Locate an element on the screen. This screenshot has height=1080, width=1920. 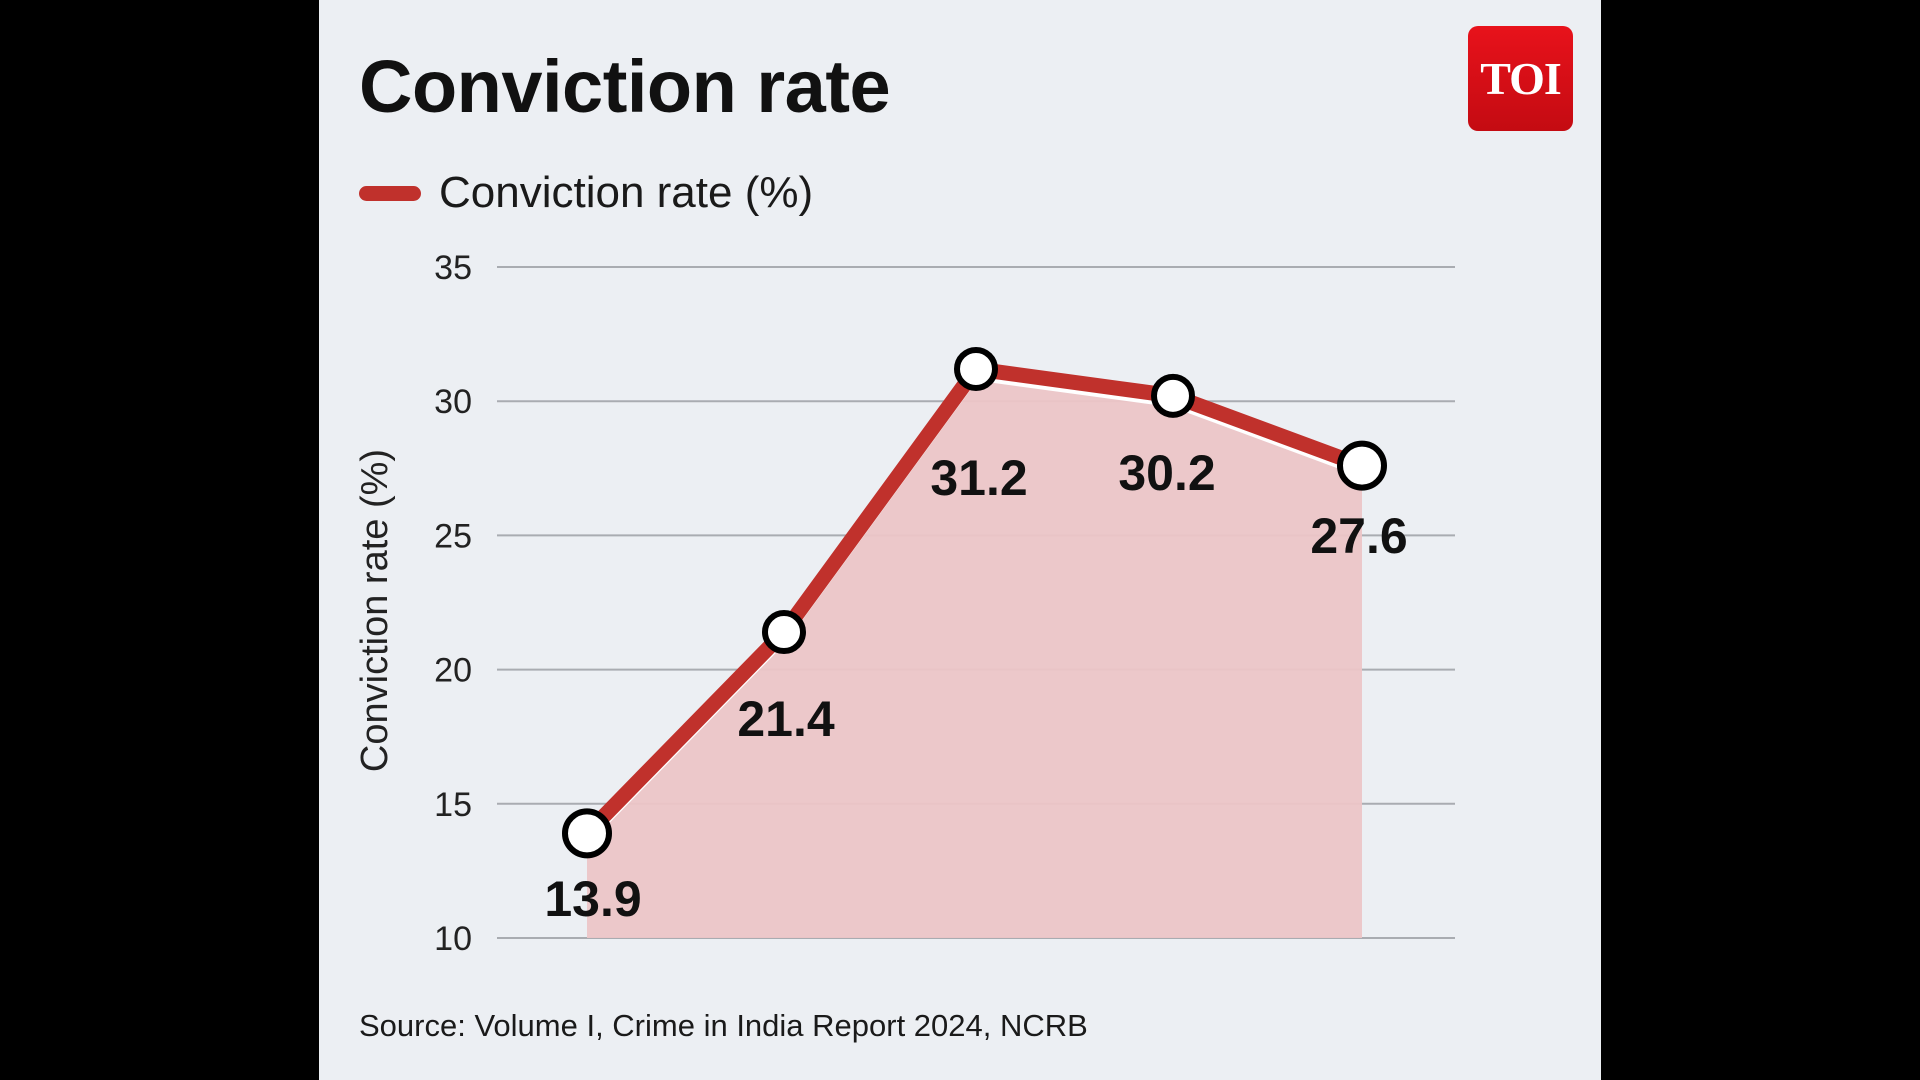
y-tick-label: 15 is located at coordinates (453, 805).